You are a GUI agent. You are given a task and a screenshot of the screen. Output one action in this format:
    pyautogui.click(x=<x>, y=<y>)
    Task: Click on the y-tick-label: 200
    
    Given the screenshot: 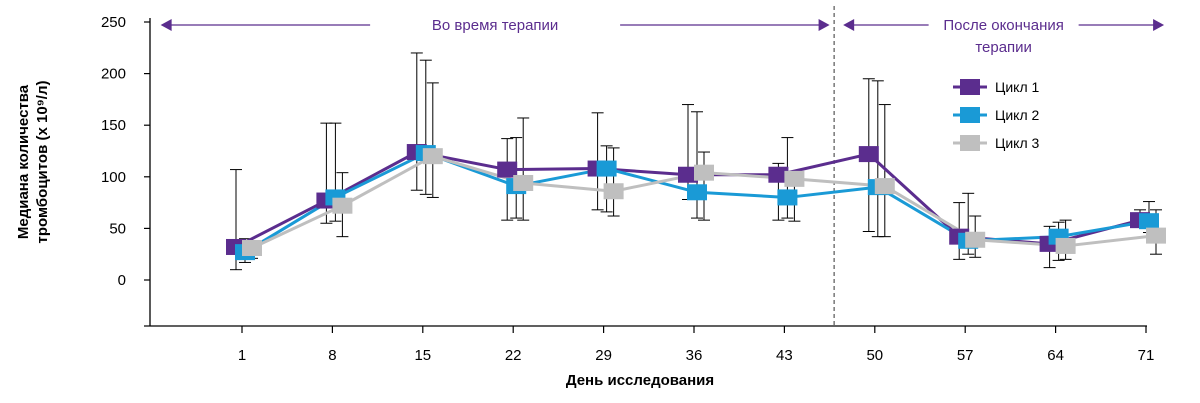 What is the action you would take?
    pyautogui.click(x=113, y=74)
    